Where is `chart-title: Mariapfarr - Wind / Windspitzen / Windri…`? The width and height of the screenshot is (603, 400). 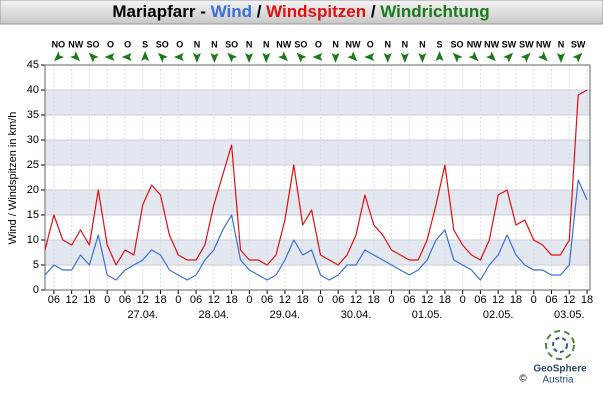 chart-title: Mariapfarr - Wind / Windspitzen / Windri… is located at coordinates (300, 11).